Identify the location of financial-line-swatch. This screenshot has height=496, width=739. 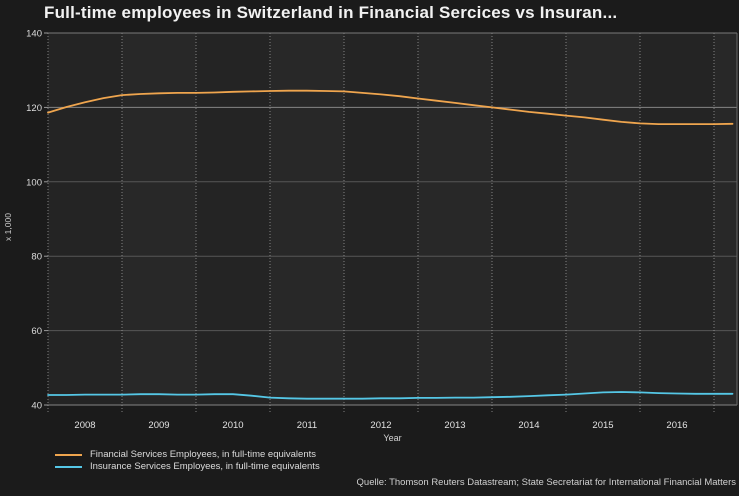
(68, 455).